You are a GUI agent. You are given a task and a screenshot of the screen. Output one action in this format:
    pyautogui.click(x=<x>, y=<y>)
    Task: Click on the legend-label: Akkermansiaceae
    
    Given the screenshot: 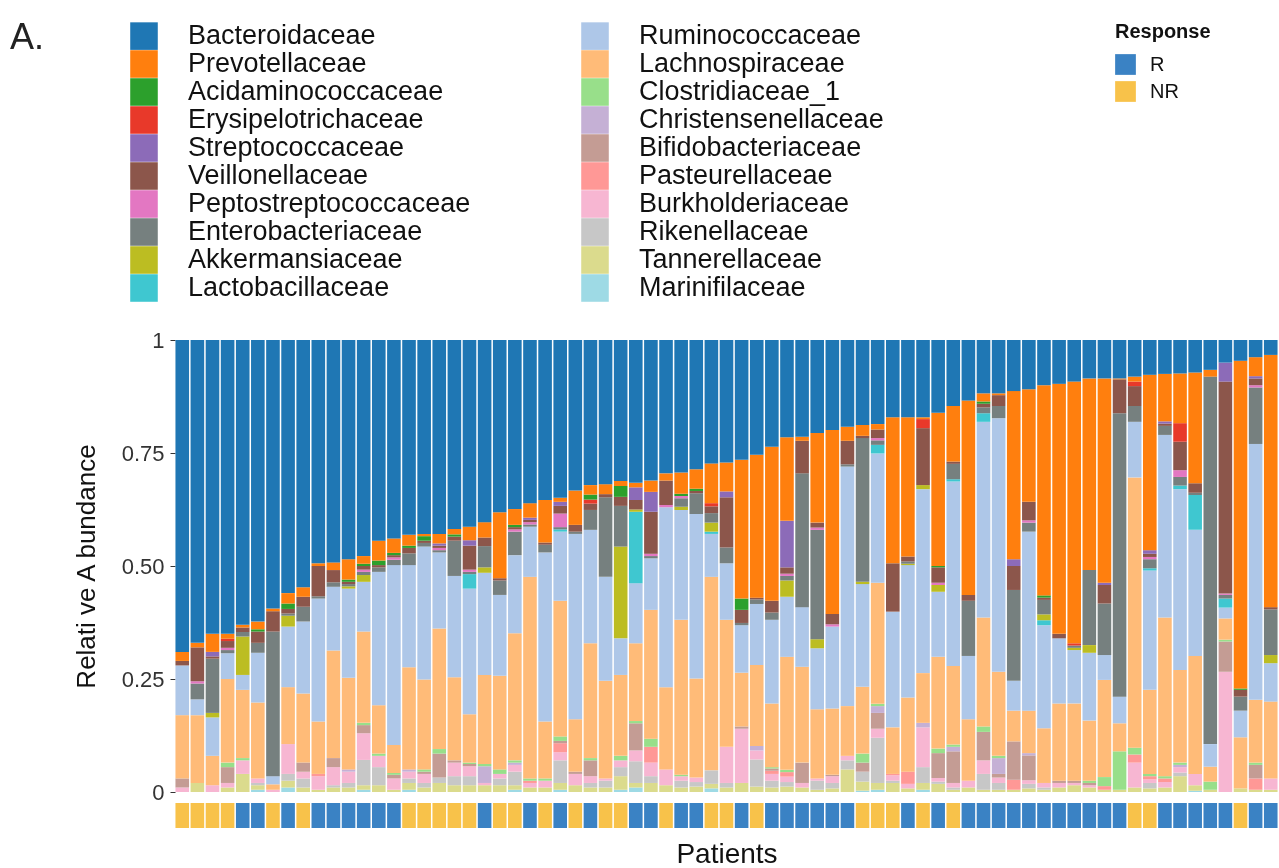 What is the action you would take?
    pyautogui.click(x=295, y=259)
    